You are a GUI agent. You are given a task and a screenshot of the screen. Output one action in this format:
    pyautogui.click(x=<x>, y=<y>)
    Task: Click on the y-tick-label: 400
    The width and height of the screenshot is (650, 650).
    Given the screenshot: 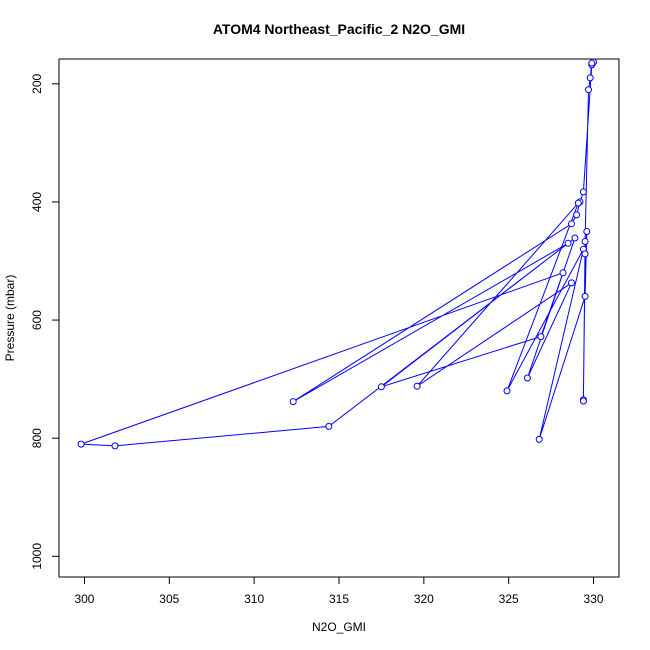 What is the action you would take?
    pyautogui.click(x=37, y=202)
    